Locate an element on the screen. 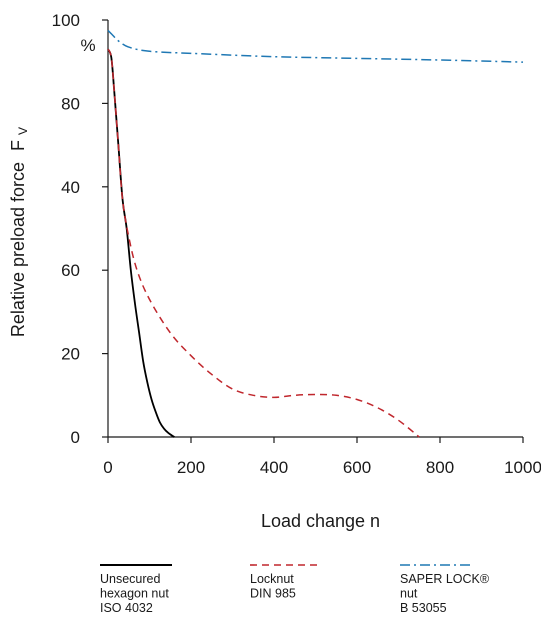 Image resolution: width=541 pixels, height=628 pixels. x-tick-label: 200 is located at coordinates (191, 467).